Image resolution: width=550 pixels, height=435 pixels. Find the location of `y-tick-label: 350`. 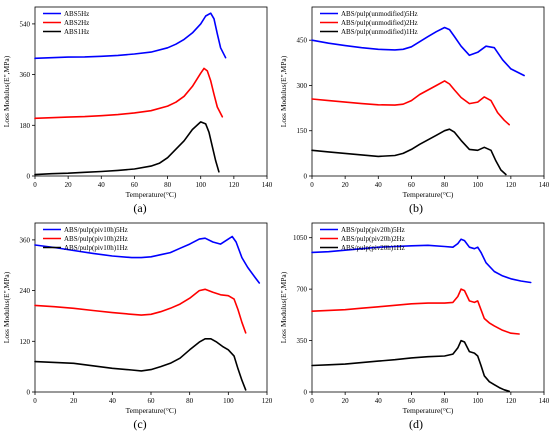

y-tick-label: 350 is located at coordinates (302, 341).